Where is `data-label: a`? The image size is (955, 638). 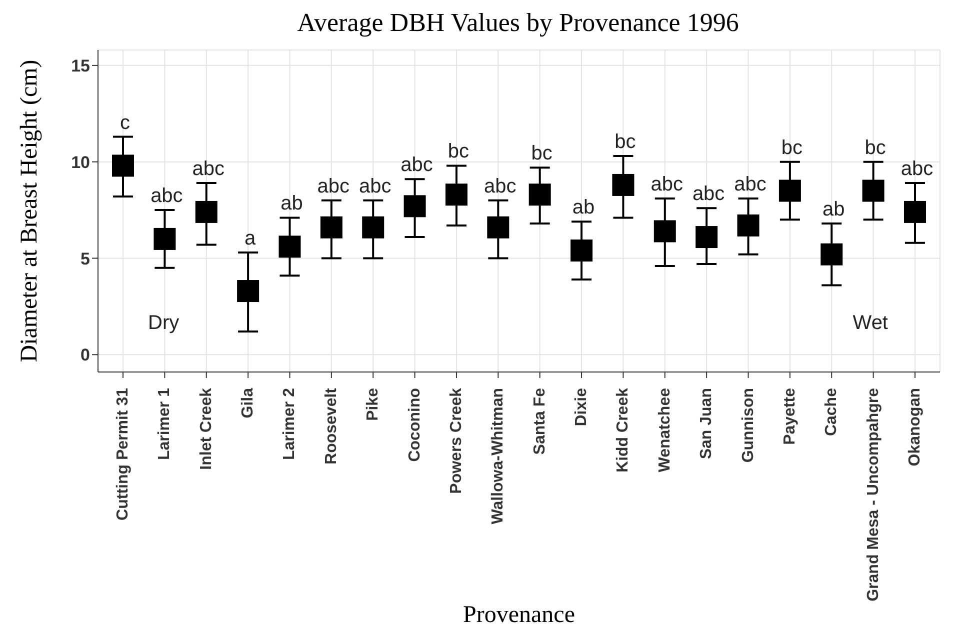 data-label: a is located at coordinates (250, 238).